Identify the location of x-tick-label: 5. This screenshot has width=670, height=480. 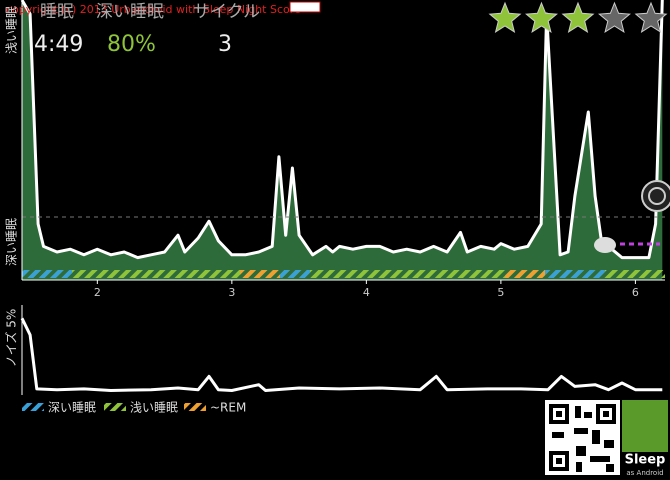
(500, 292).